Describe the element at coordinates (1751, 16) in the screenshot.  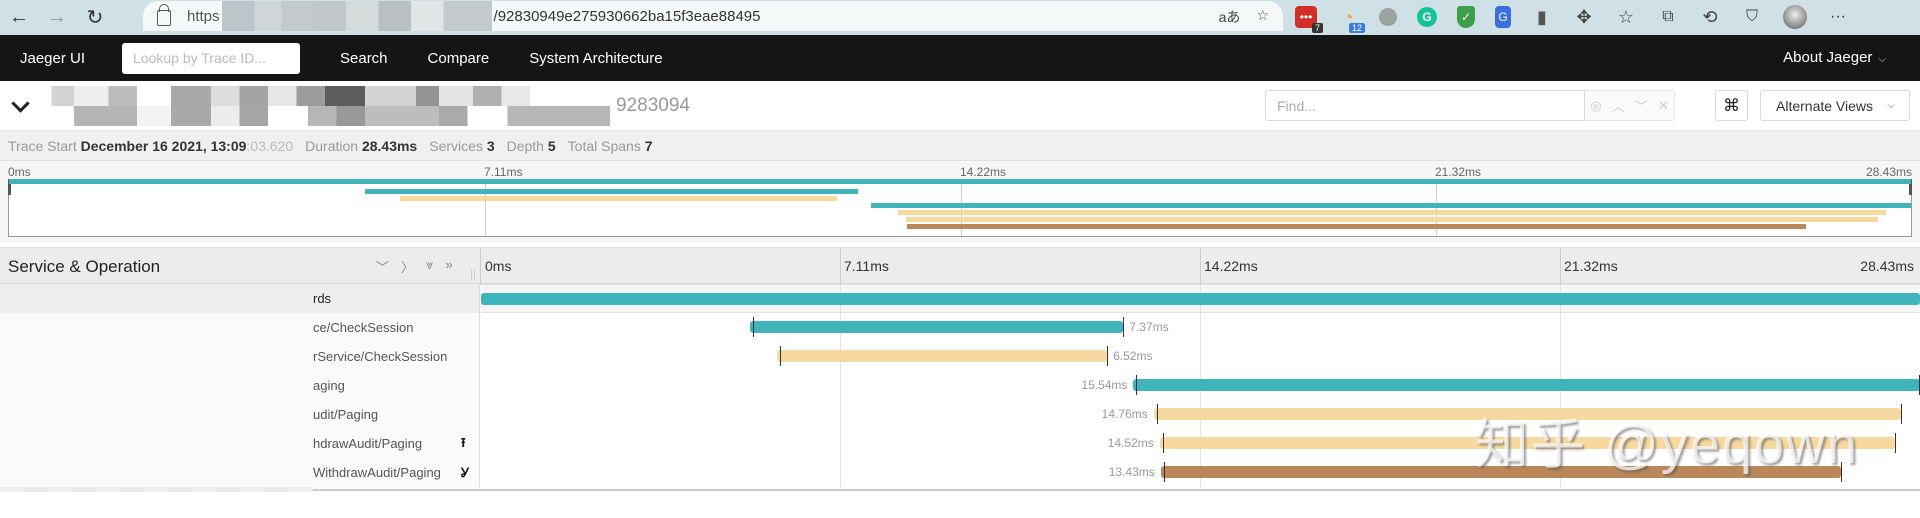
I see `browser-essentials-icon: ⛉` at that location.